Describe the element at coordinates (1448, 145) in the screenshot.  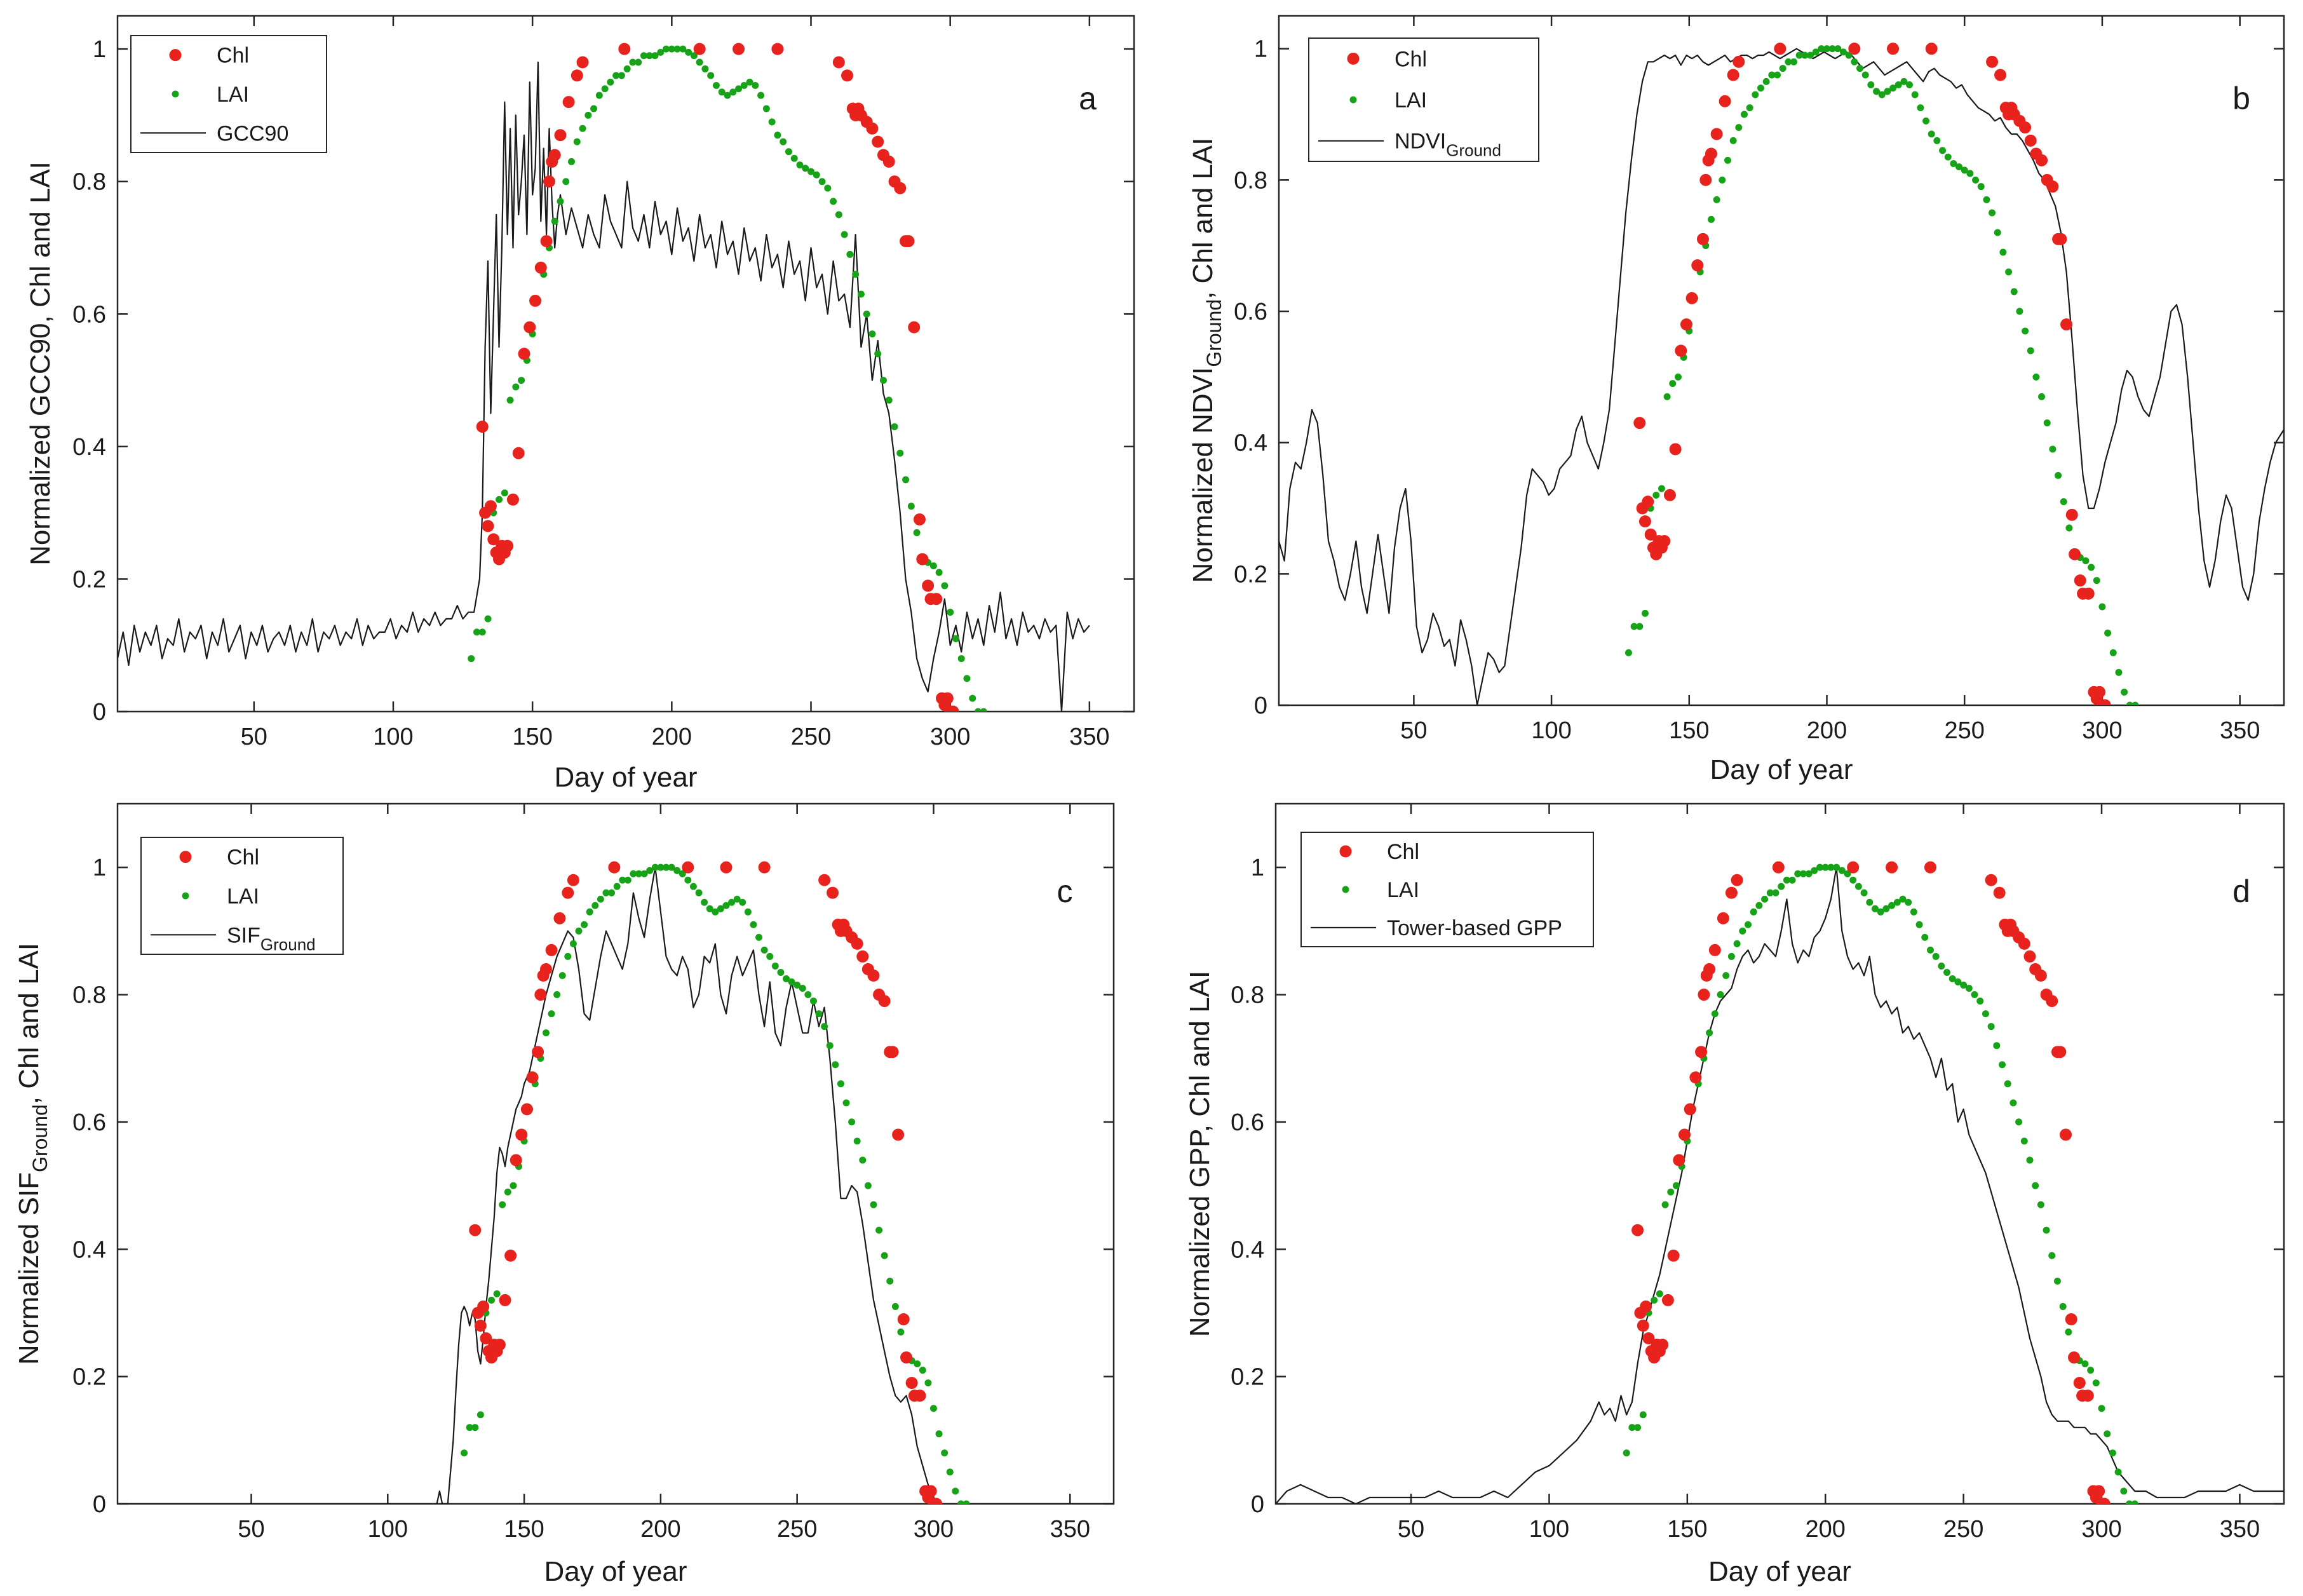
I see `legend-label: NDVIGround` at that location.